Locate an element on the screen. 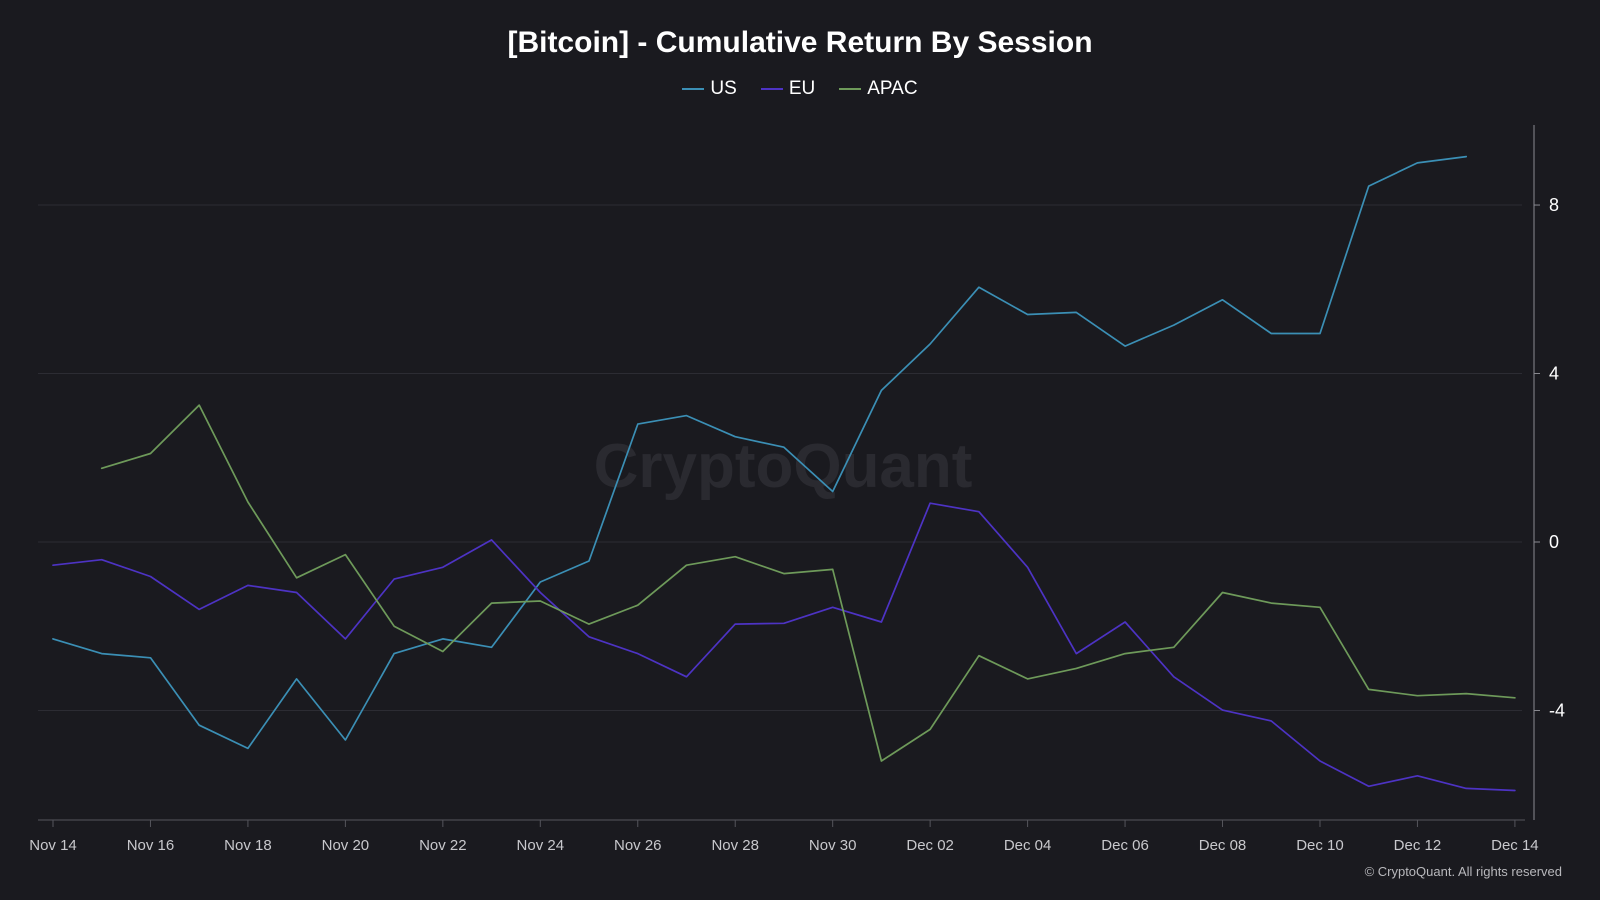 The height and width of the screenshot is (900, 1600). copyright-notice: © CryptoQuant. All rights reserved is located at coordinates (1463, 871).